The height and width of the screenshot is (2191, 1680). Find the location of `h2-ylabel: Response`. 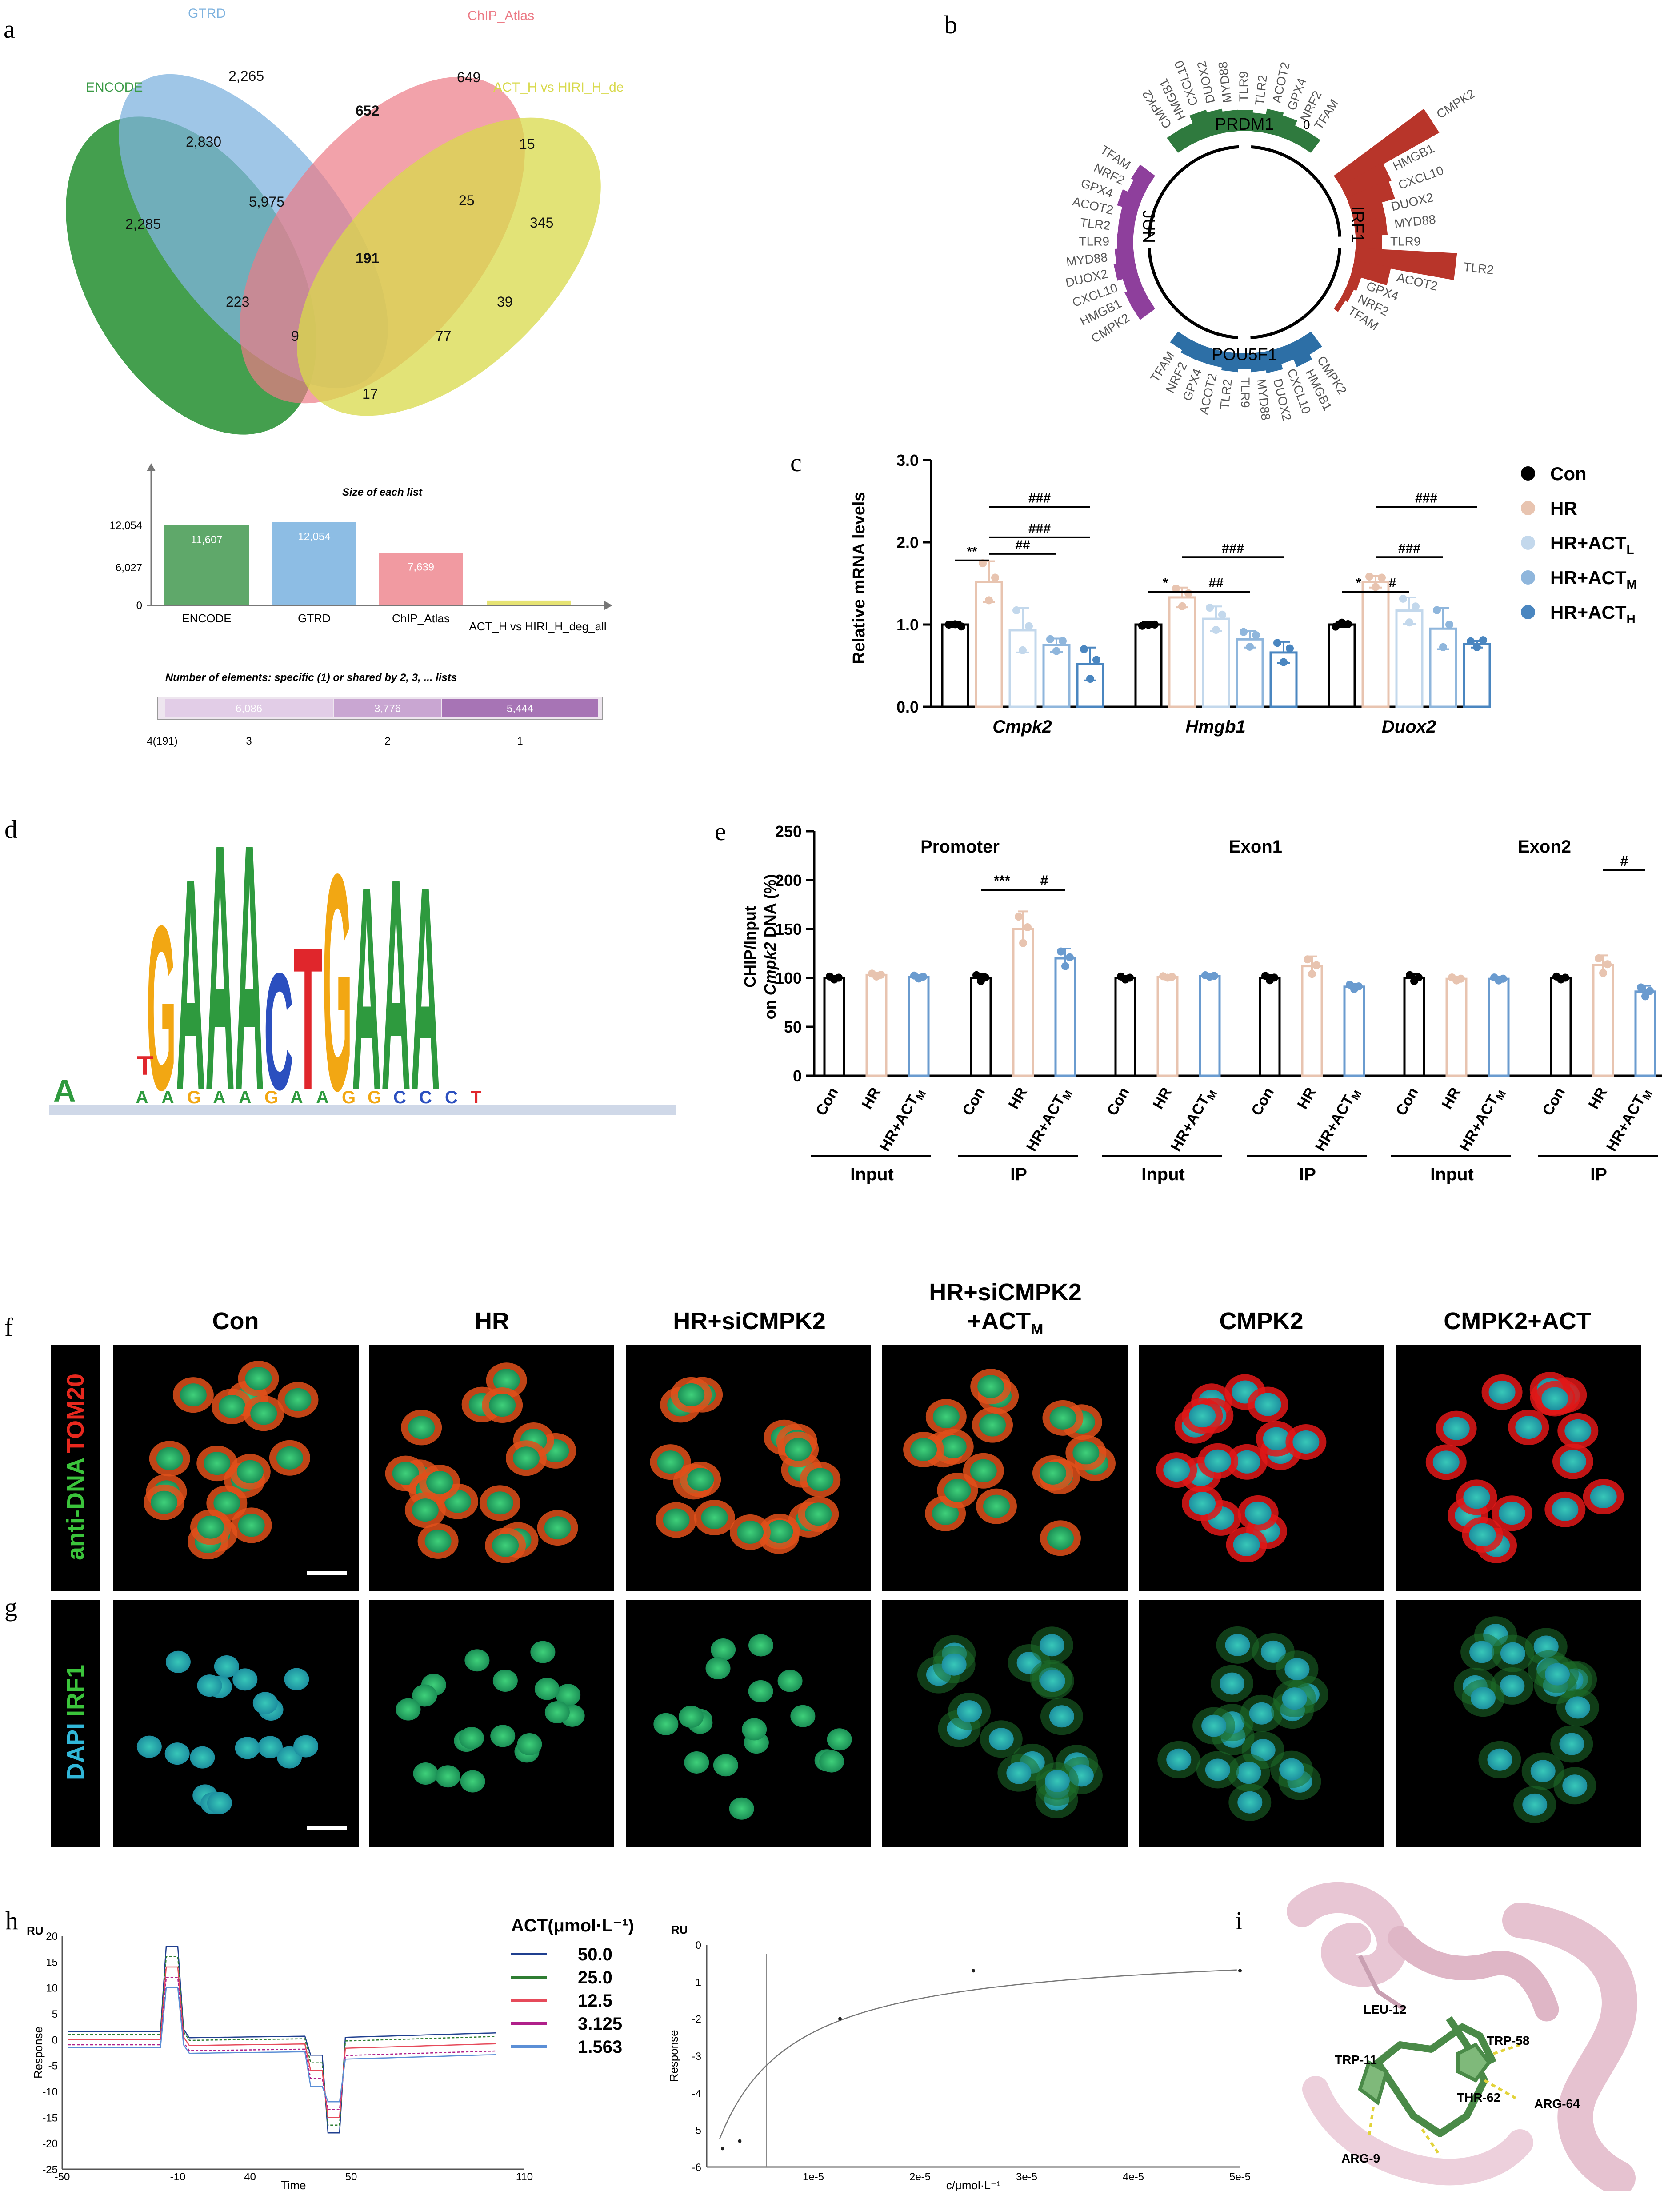

h2-ylabel: Response is located at coordinates (673, 2056).